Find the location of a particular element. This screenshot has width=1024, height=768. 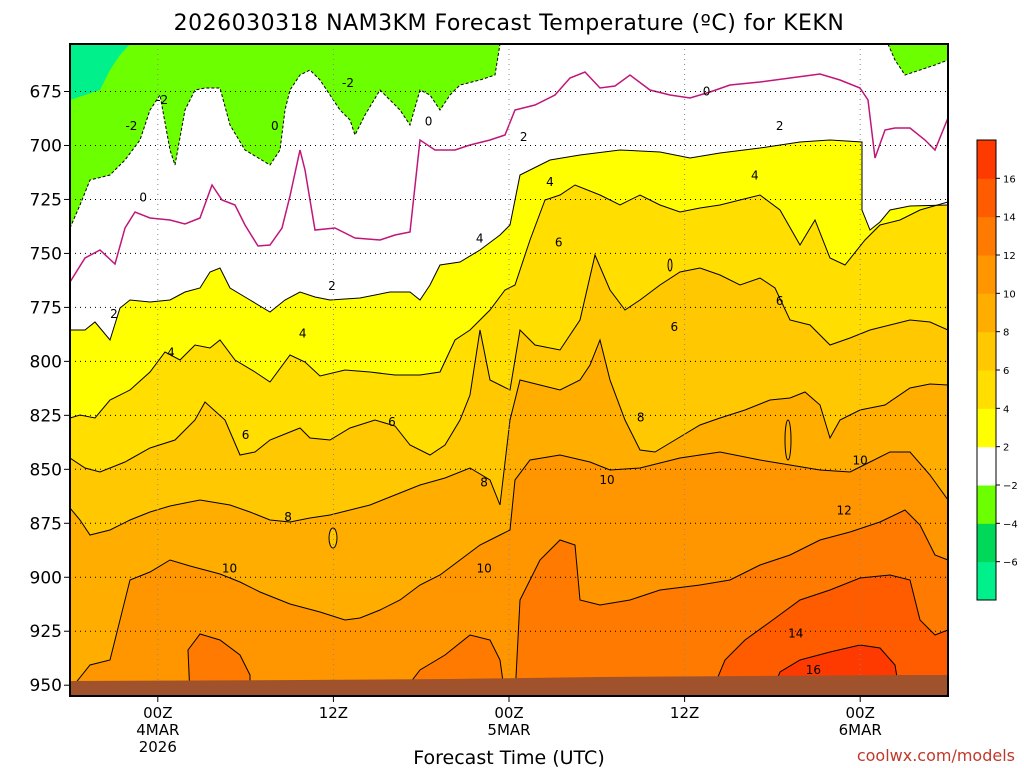

contour-label-21: 8 is located at coordinates (641, 417).